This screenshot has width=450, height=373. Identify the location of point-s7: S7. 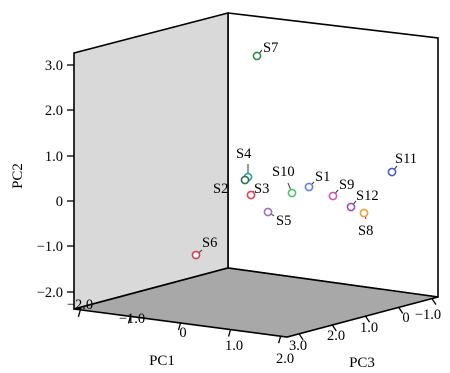
(265, 50).